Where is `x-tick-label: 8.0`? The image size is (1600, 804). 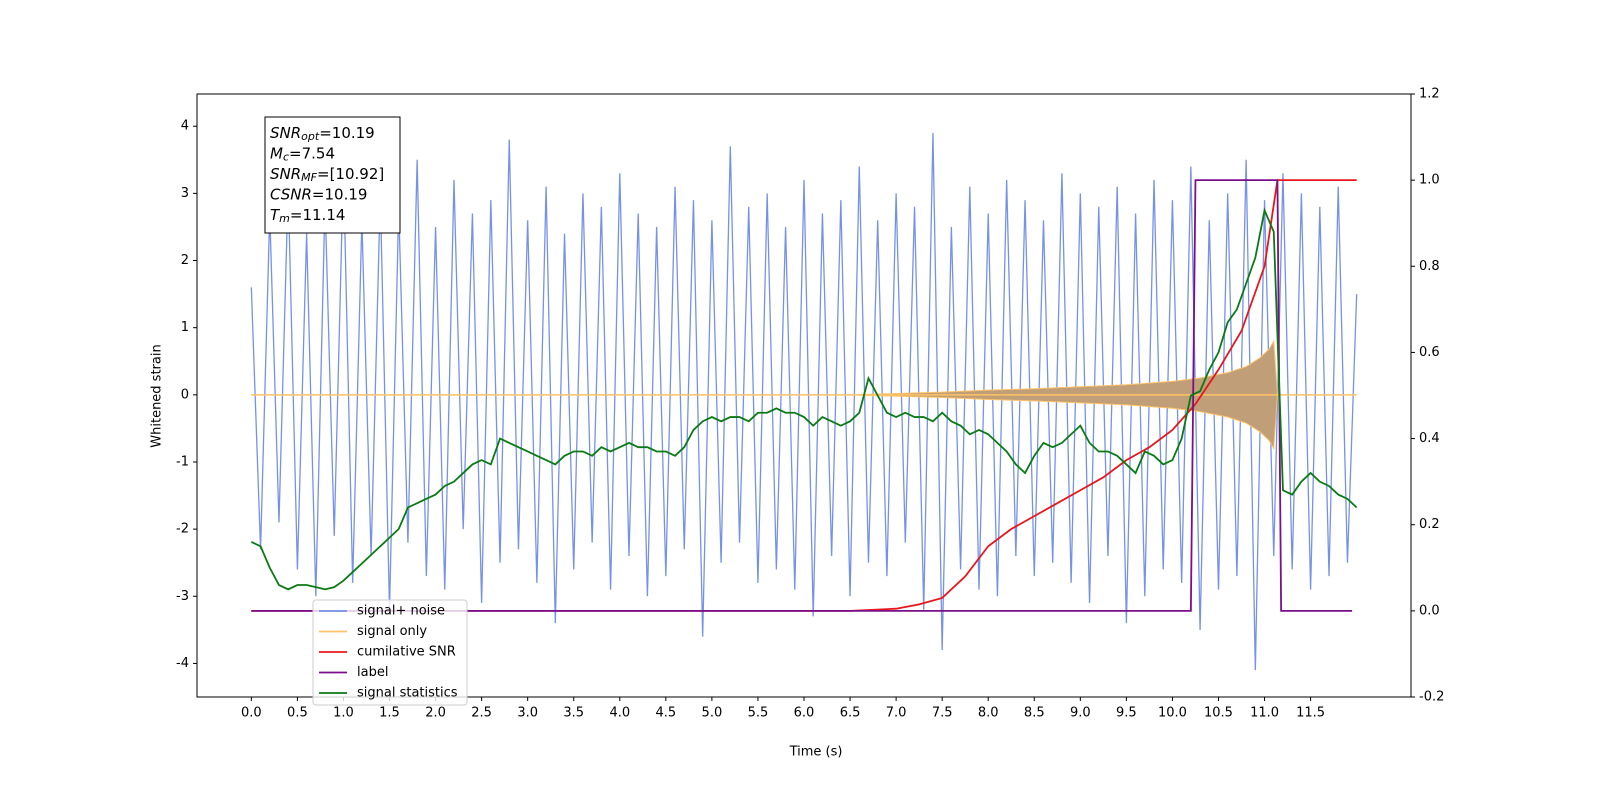 x-tick-label: 8.0 is located at coordinates (988, 713).